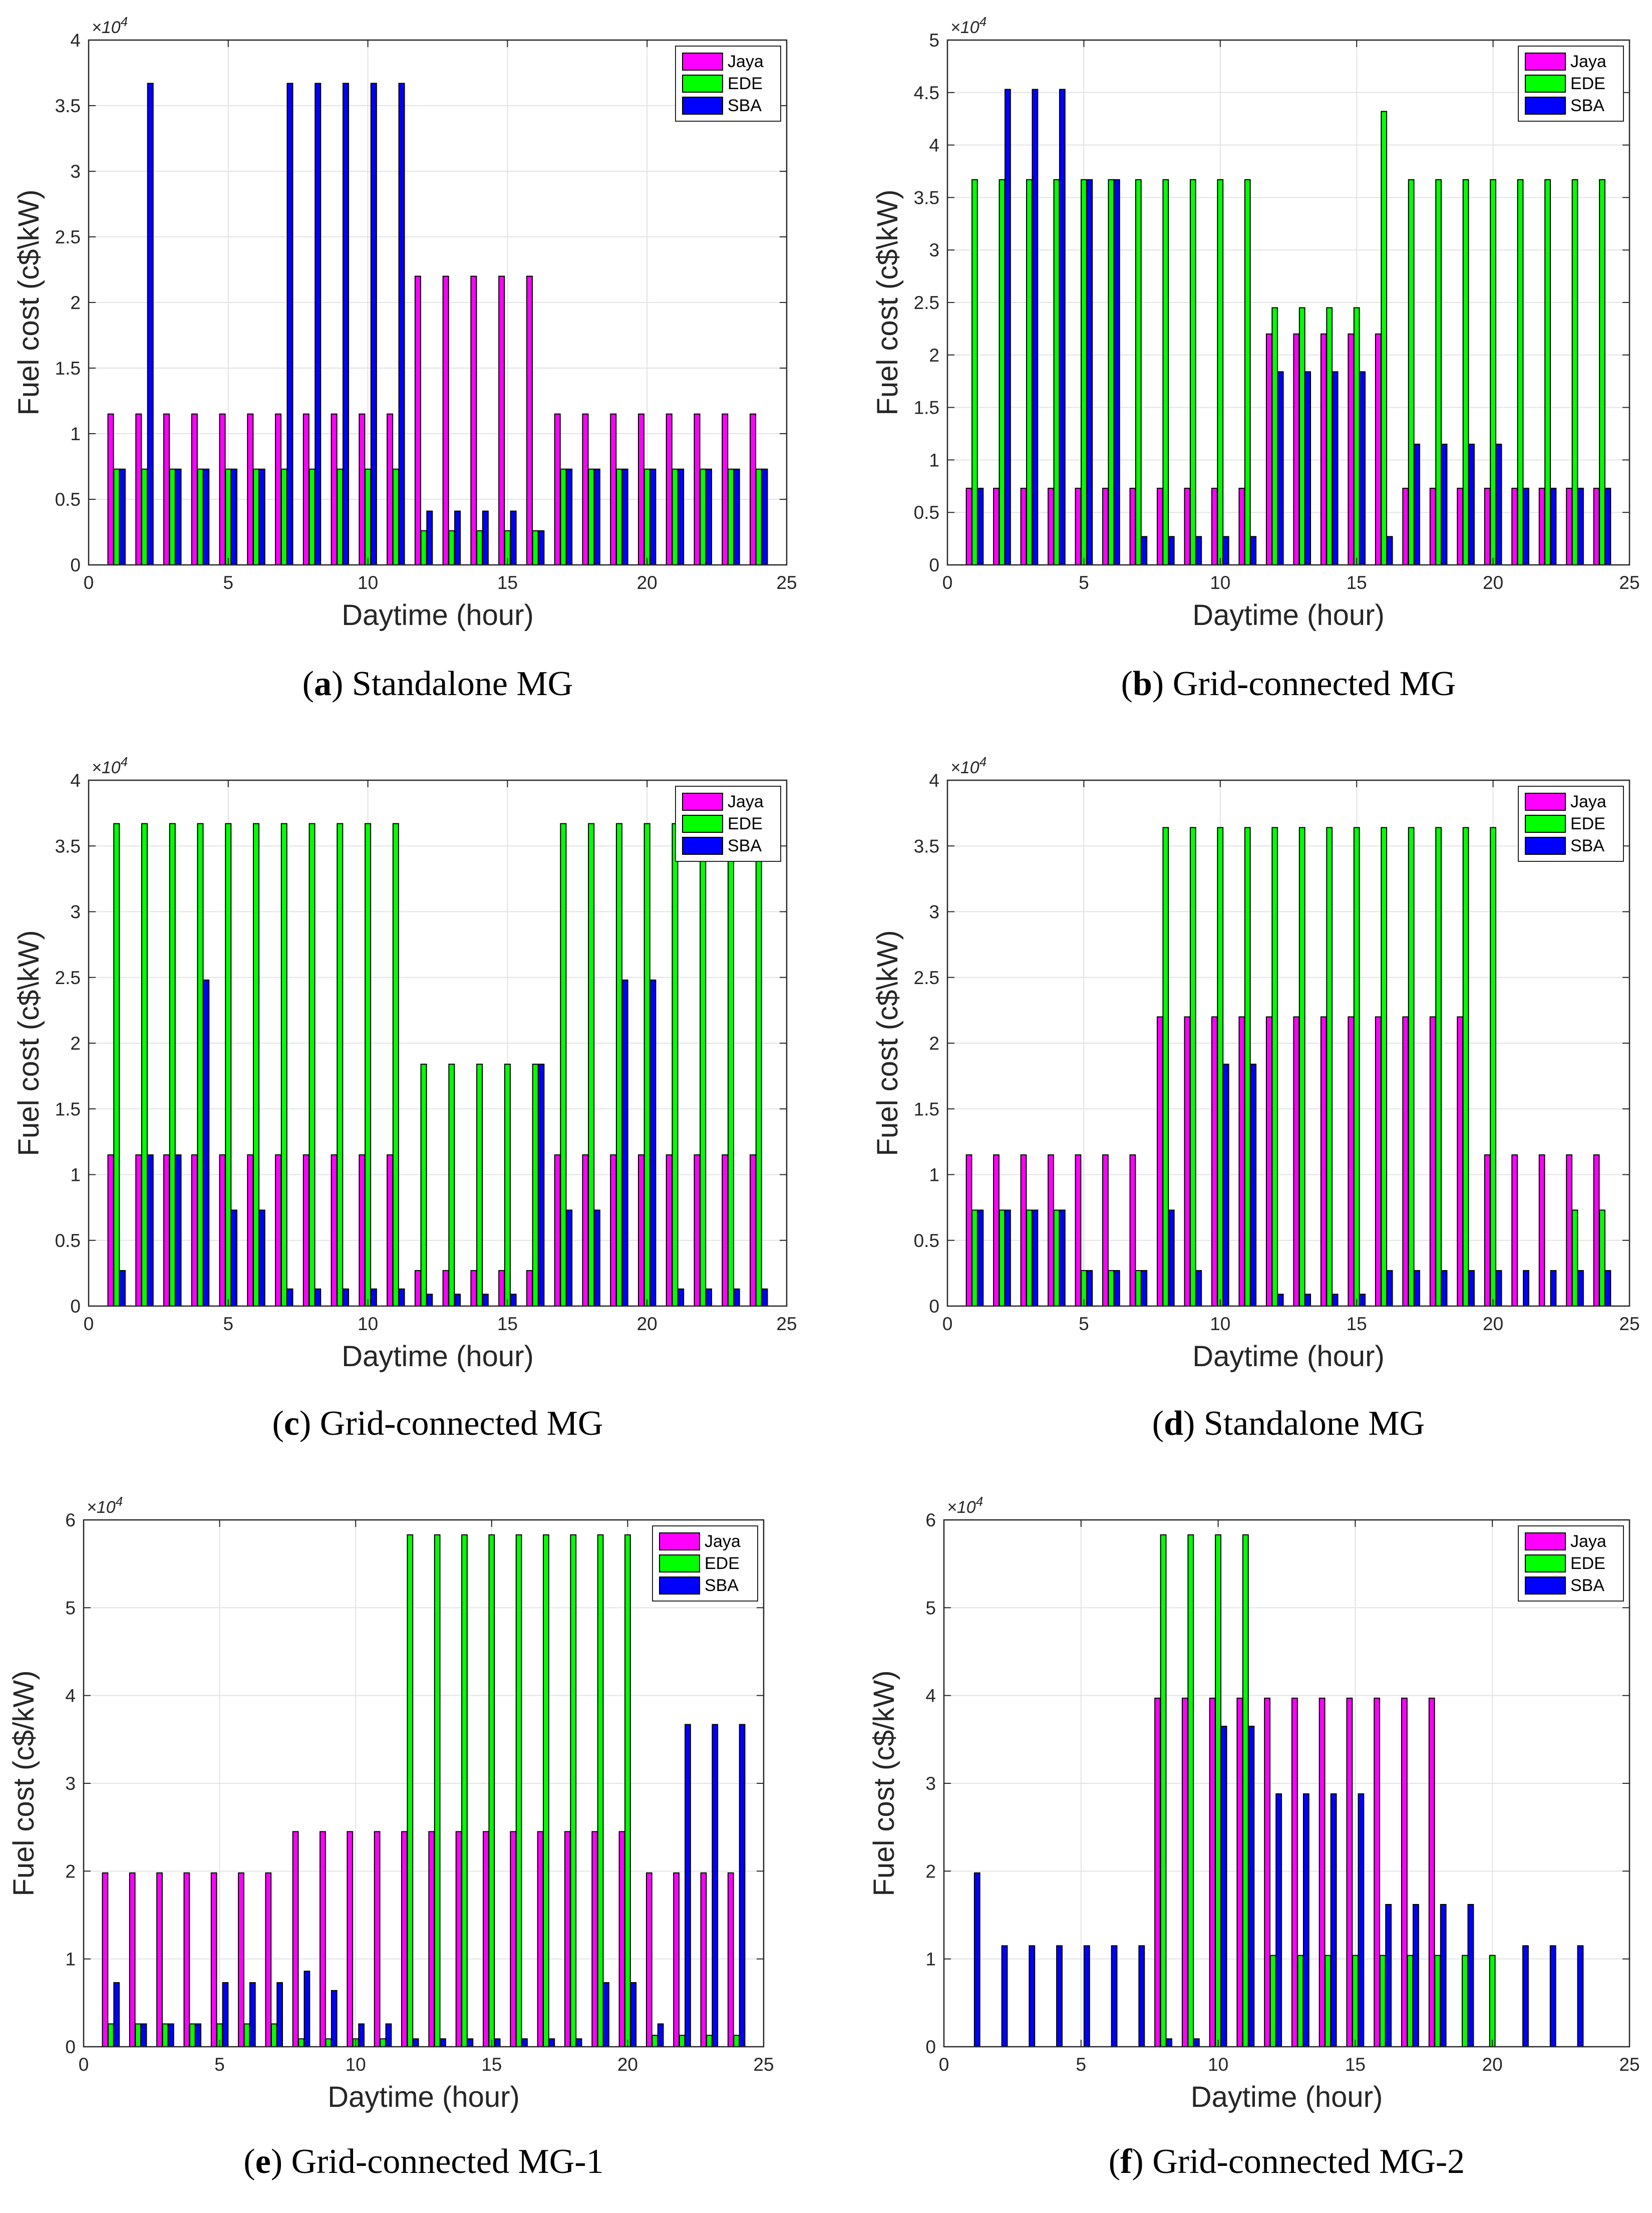  Describe the element at coordinates (745, 845) in the screenshot. I see `legend-label-sba: SBA` at that location.